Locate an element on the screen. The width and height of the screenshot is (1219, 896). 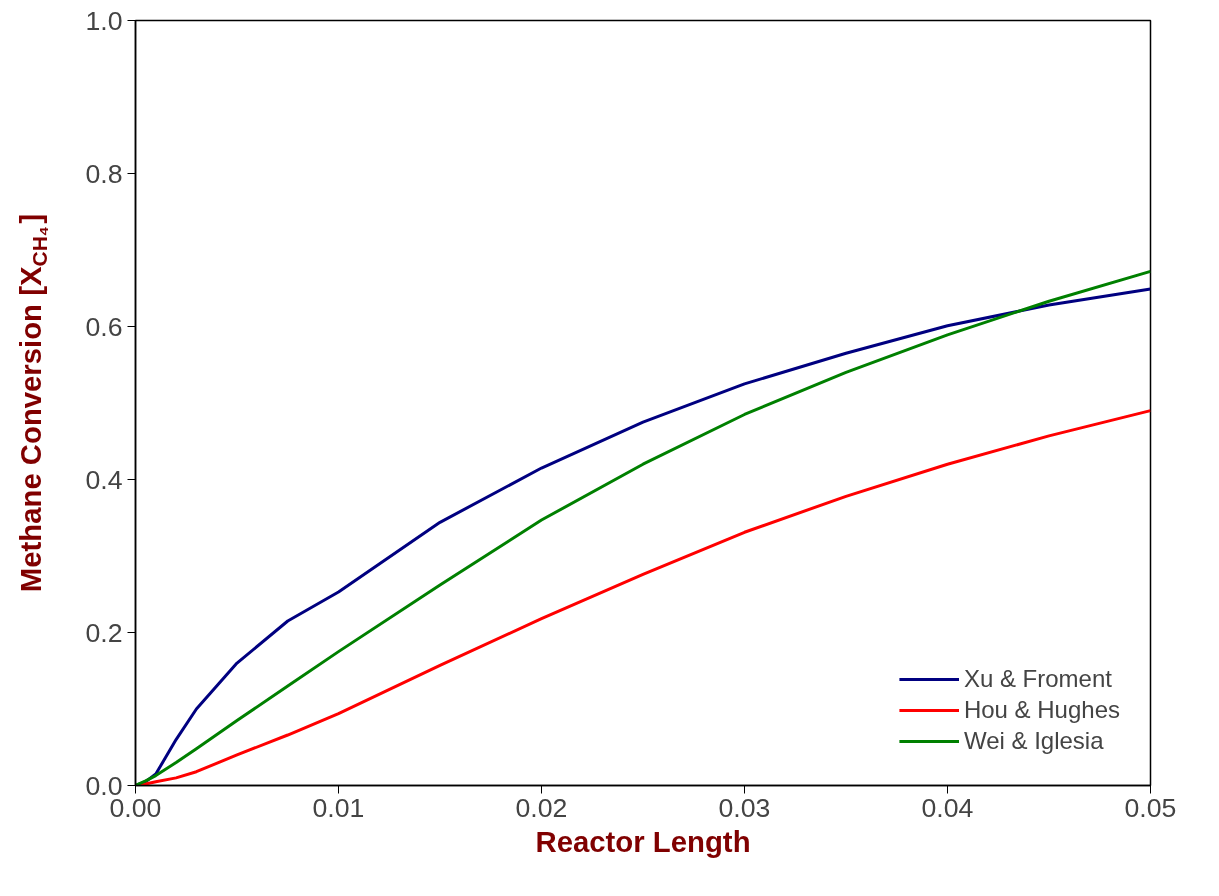
y-tick-label: 1.0 is located at coordinates (104, 20).